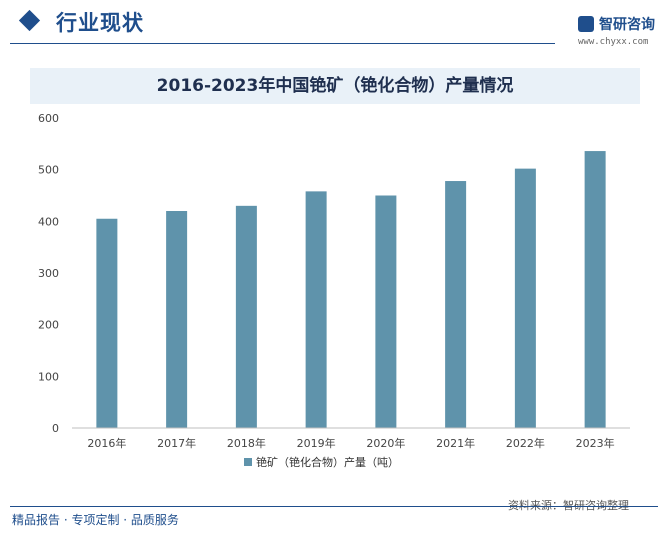  I want to click on x-tick-label: 2023年, so click(595, 443).